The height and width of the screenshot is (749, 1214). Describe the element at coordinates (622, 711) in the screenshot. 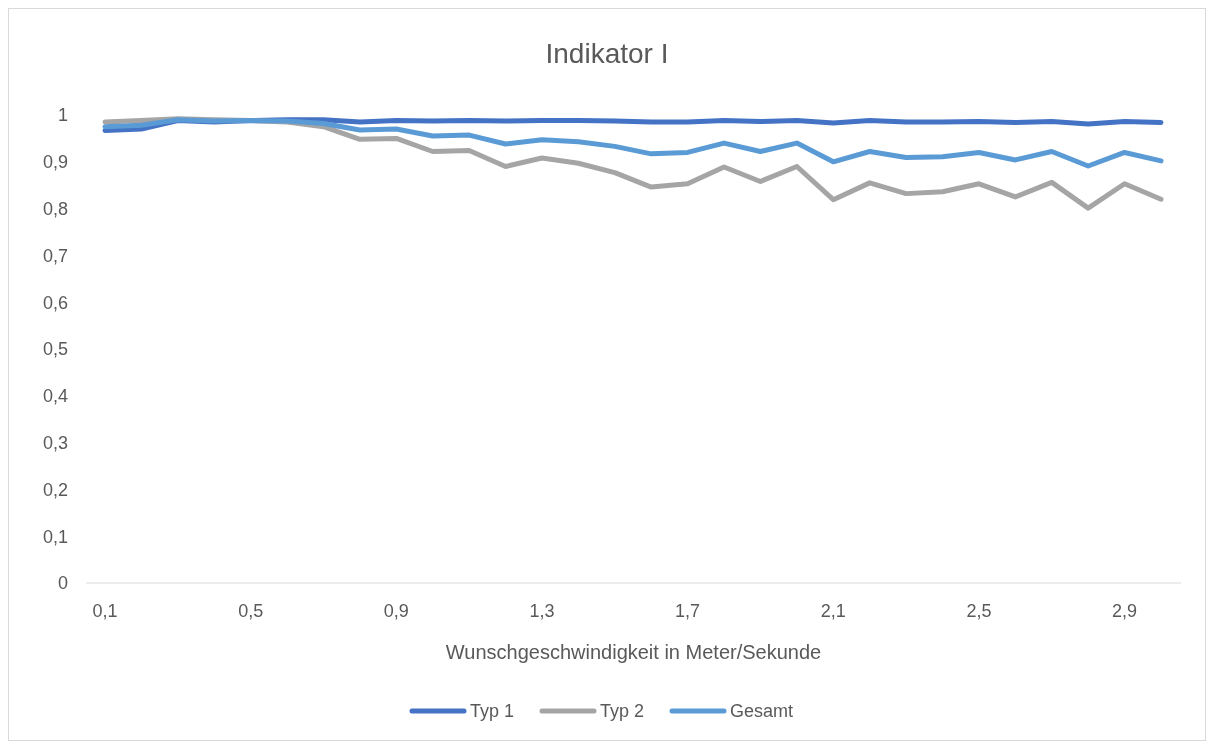

I see `legend-label: Typ 2` at that location.